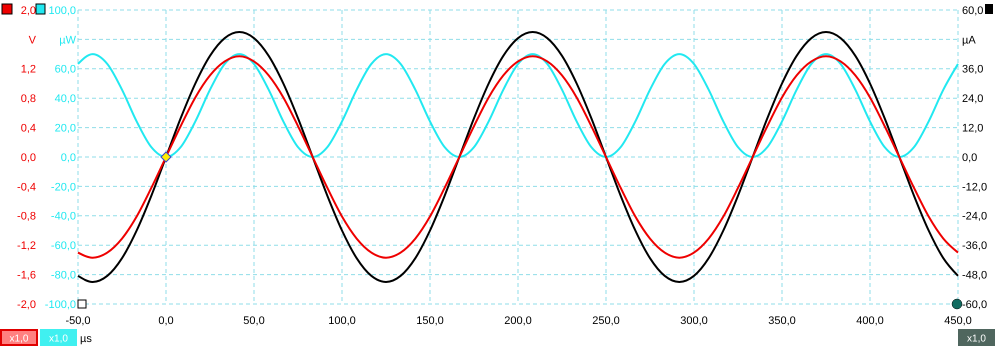 The height and width of the screenshot is (347, 995). I want to click on y3-tick-label: 20,0, so click(65, 128).